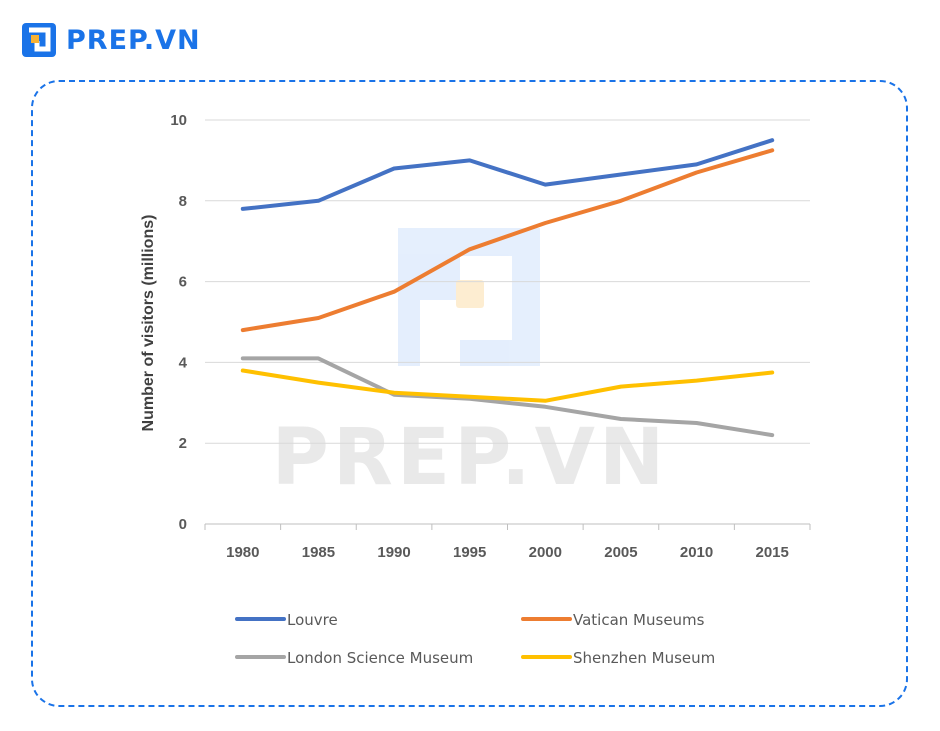  What do you see at coordinates (507, 240) in the screenshot?
I see `series-line-vatican-museums` at bounding box center [507, 240].